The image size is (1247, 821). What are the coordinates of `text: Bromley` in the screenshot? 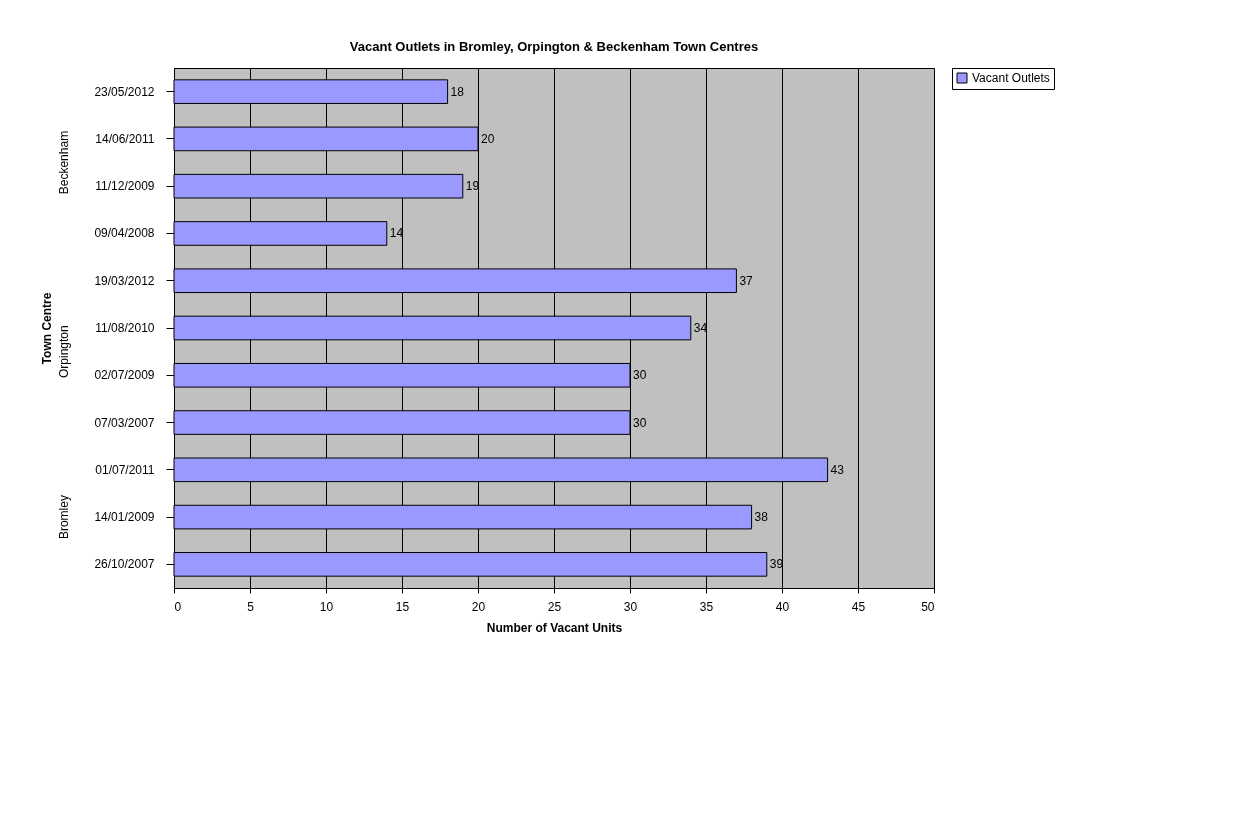 It's located at (64, 517).